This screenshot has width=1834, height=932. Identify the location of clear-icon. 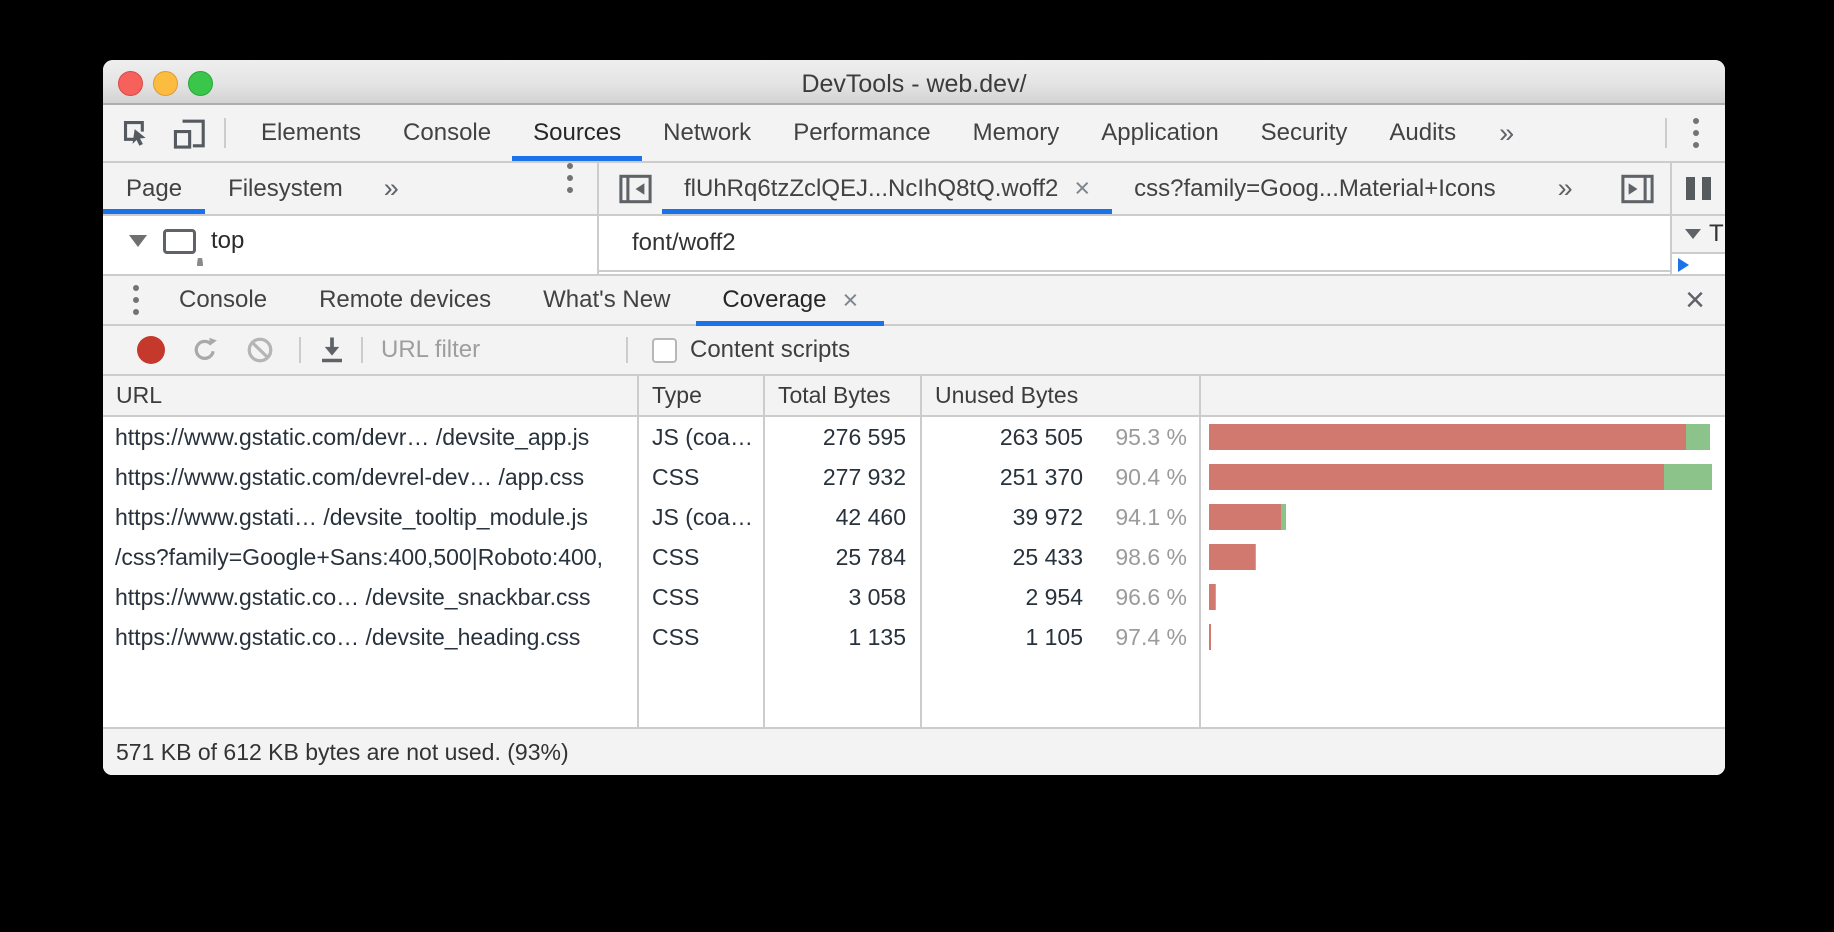
(260, 350).